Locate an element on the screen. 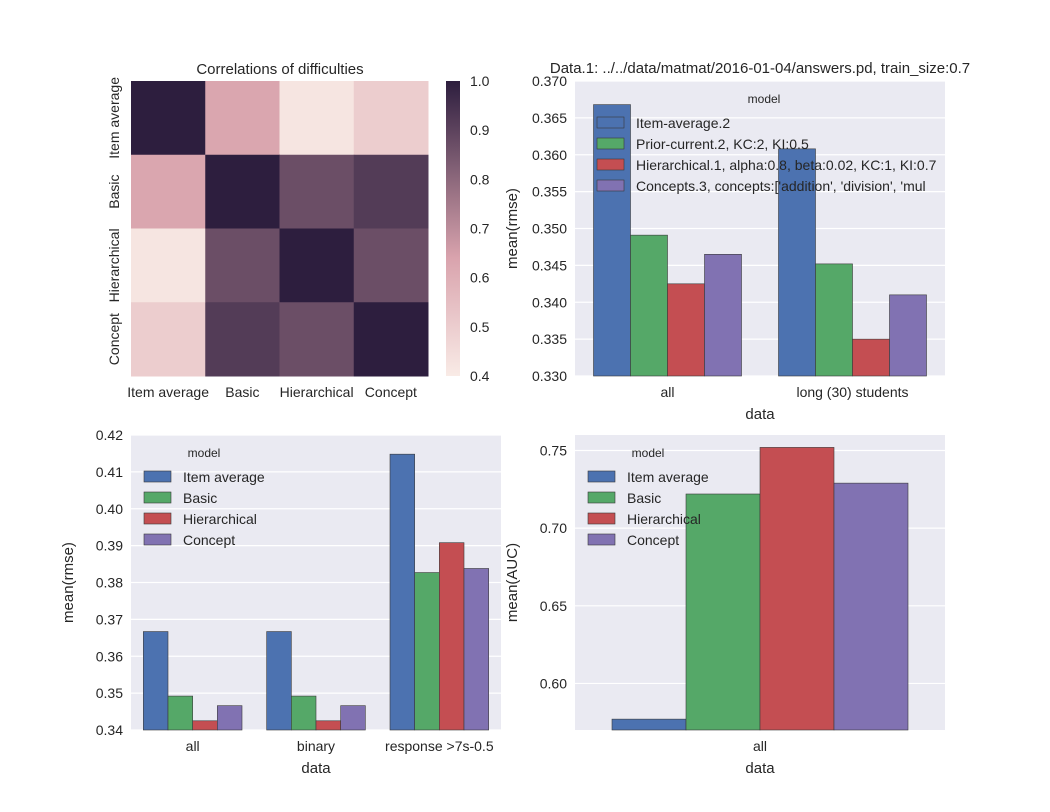 The image size is (1050, 812). heatmap-x-tick-label: Item average is located at coordinates (168, 392).